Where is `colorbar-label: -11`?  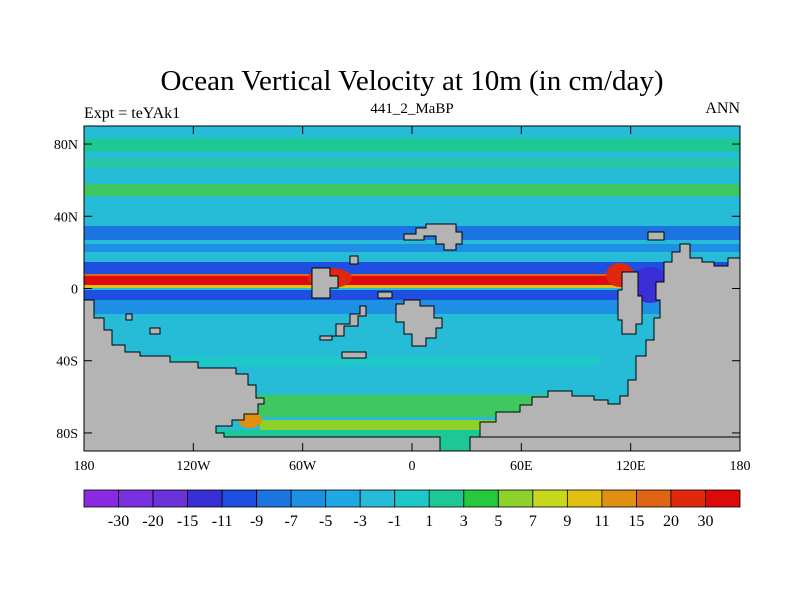 colorbar-label: -11 is located at coordinates (222, 521).